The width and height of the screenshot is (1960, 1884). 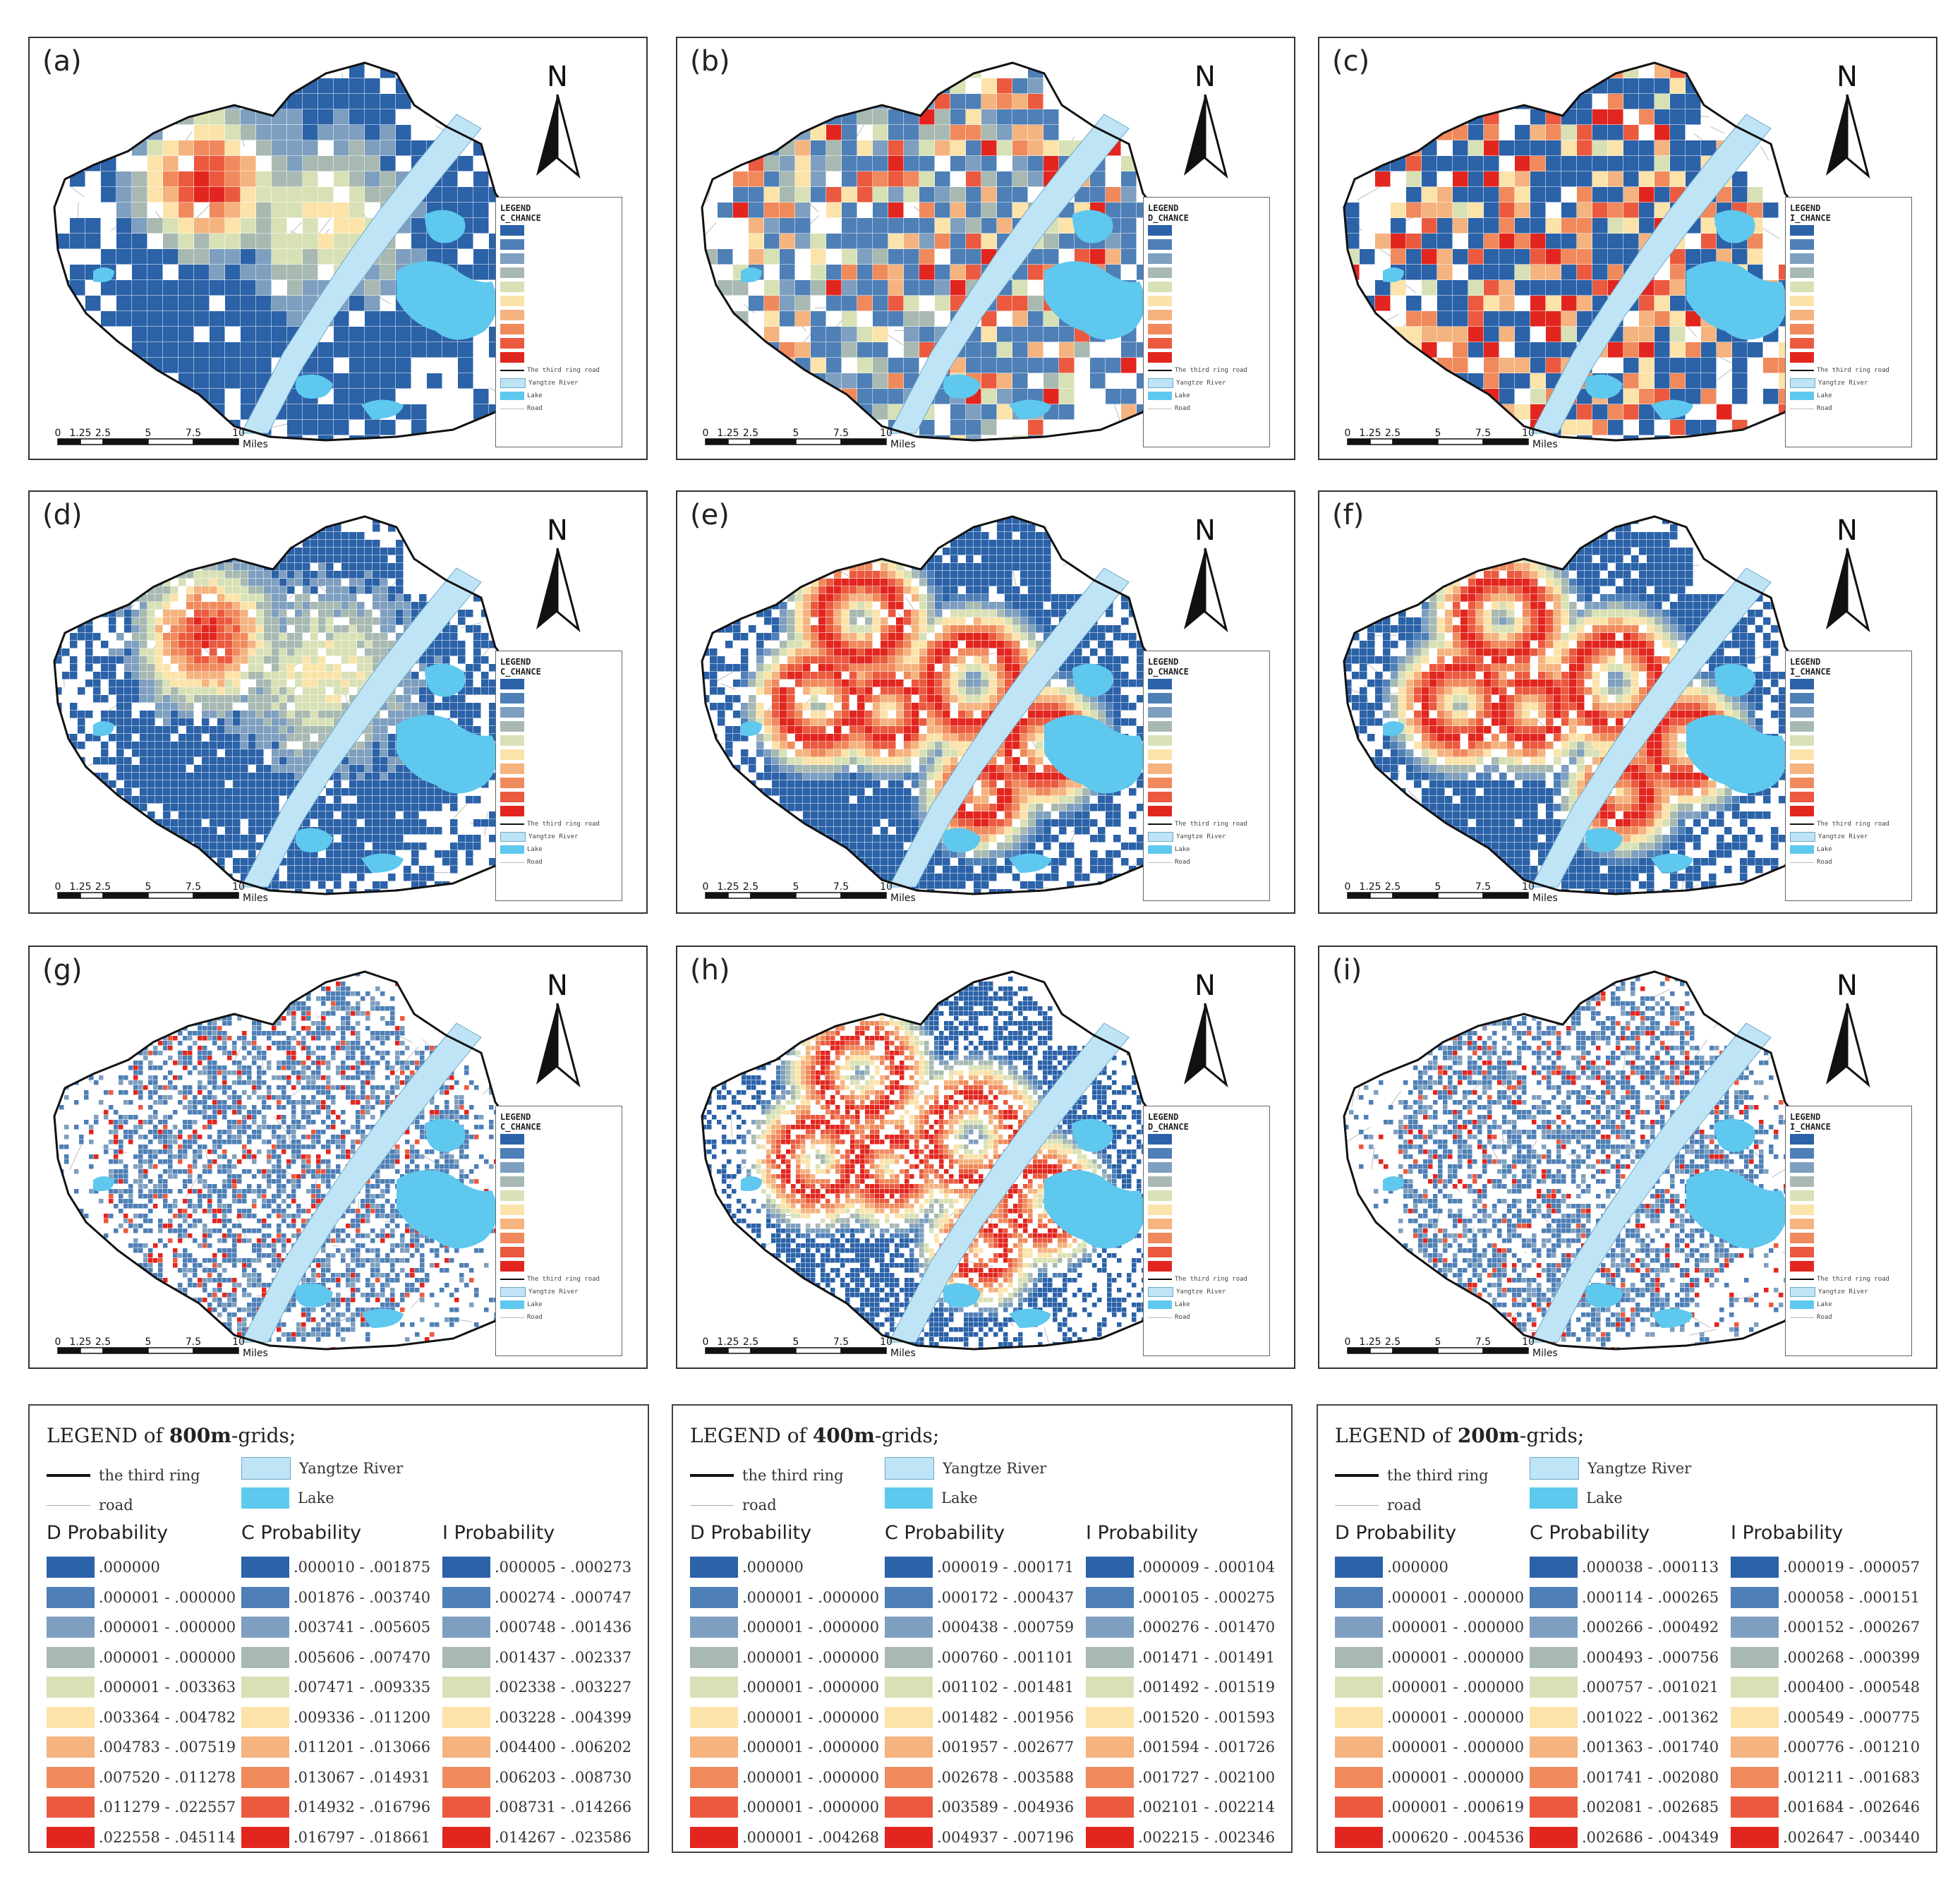 I want to click on legend-ref-row: Road, so click(x=1206, y=408).